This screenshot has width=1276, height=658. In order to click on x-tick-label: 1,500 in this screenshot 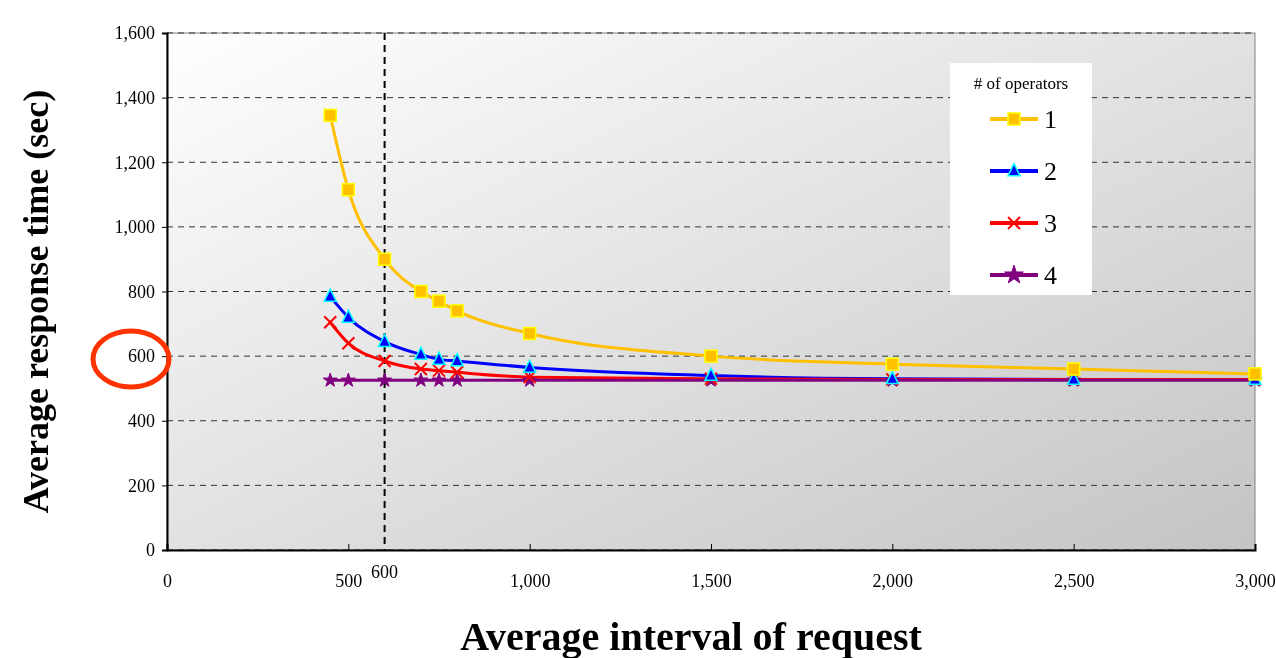, I will do `click(711, 581)`.